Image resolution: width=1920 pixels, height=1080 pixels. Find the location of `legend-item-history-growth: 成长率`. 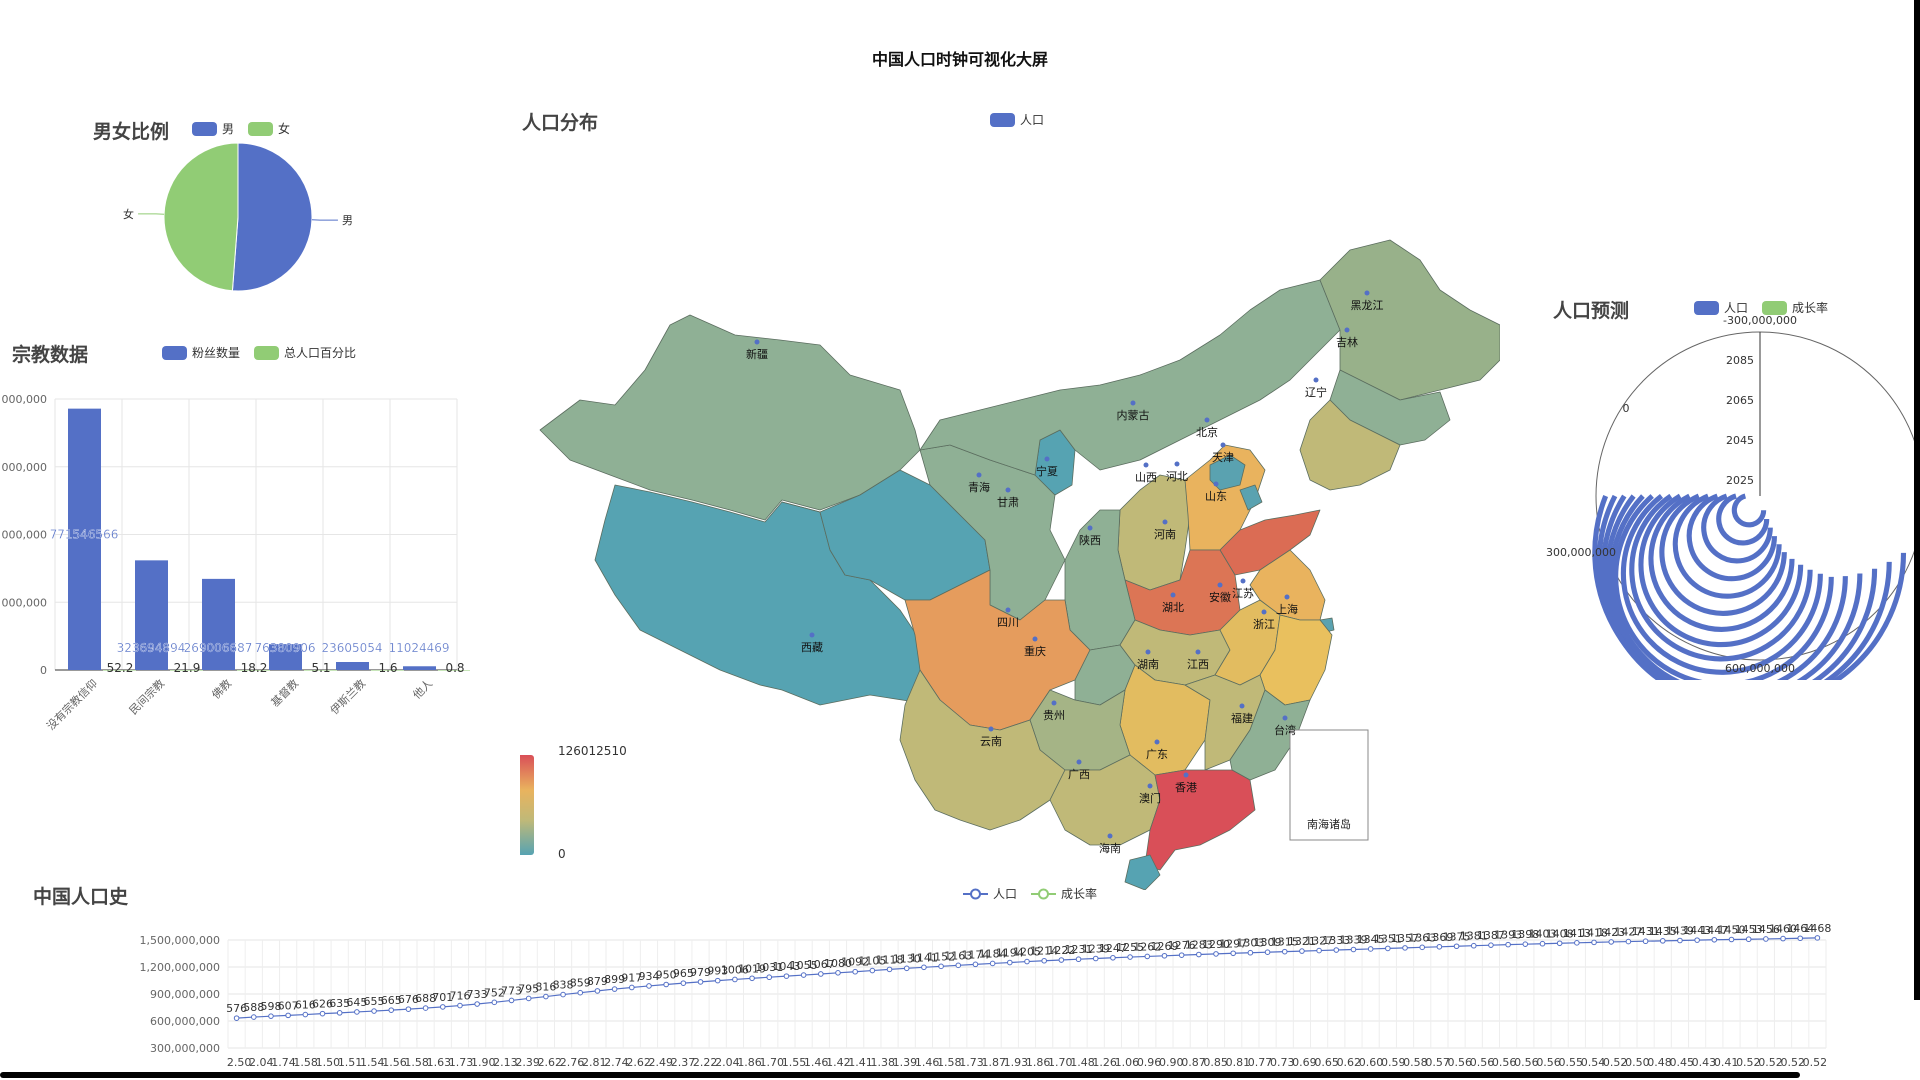

legend-item-history-growth: 成长率 is located at coordinates (1064, 893).